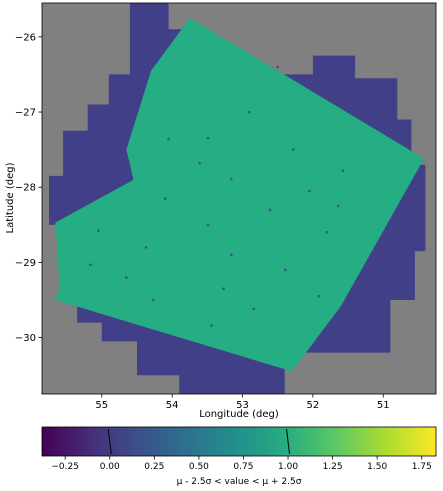  I want to click on y-tick-label: −26, so click(25, 37).